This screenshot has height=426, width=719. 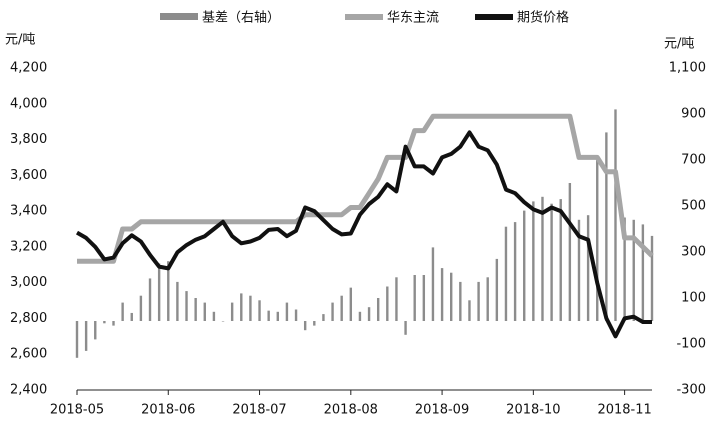 What do you see at coordinates (28, 318) in the screenshot?
I see `y-tick-label: 2,800` at bounding box center [28, 318].